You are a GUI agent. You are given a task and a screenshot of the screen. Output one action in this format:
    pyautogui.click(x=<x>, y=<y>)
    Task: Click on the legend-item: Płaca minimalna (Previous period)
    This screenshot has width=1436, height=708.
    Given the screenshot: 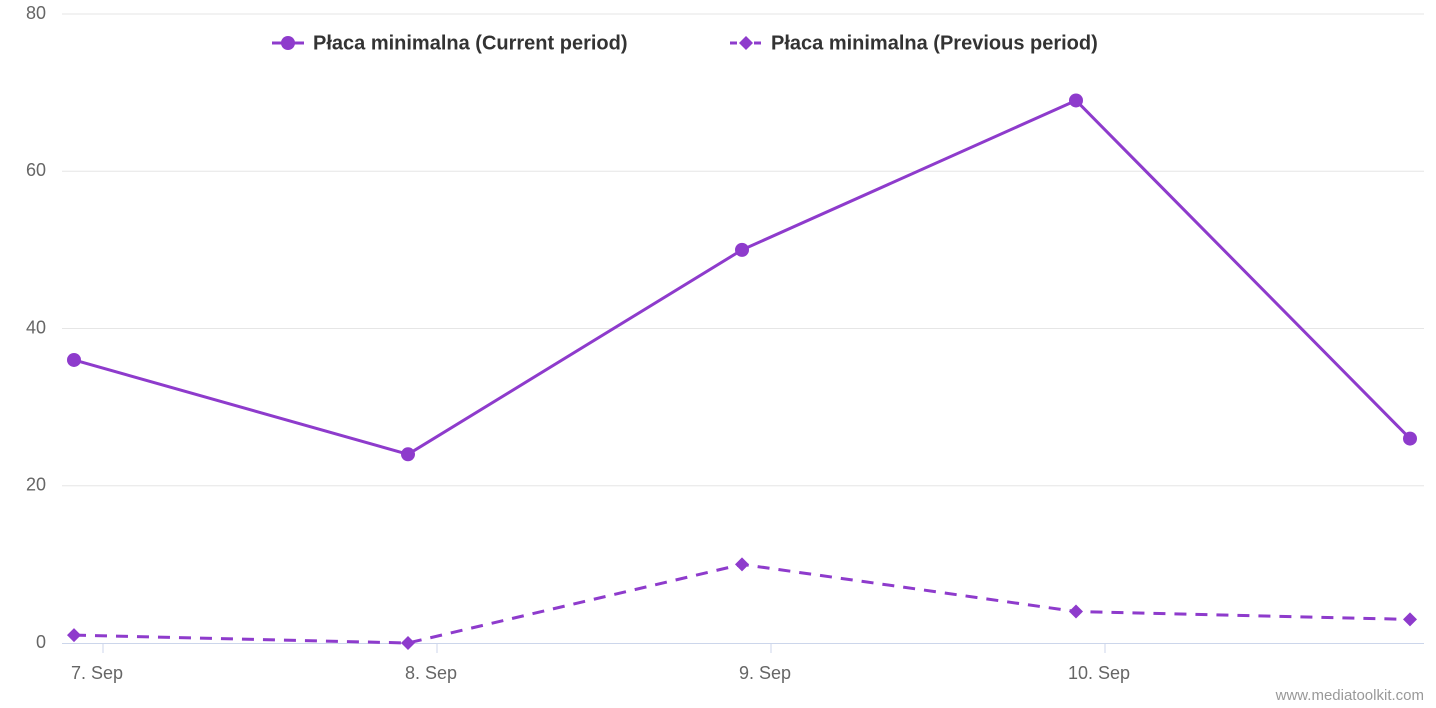 What is the action you would take?
    pyautogui.click(x=914, y=43)
    